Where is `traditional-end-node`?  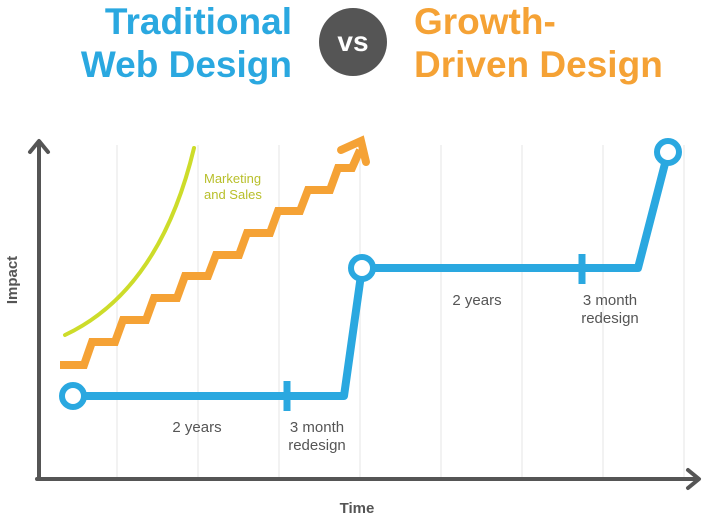
traditional-end-node is located at coordinates (668, 152).